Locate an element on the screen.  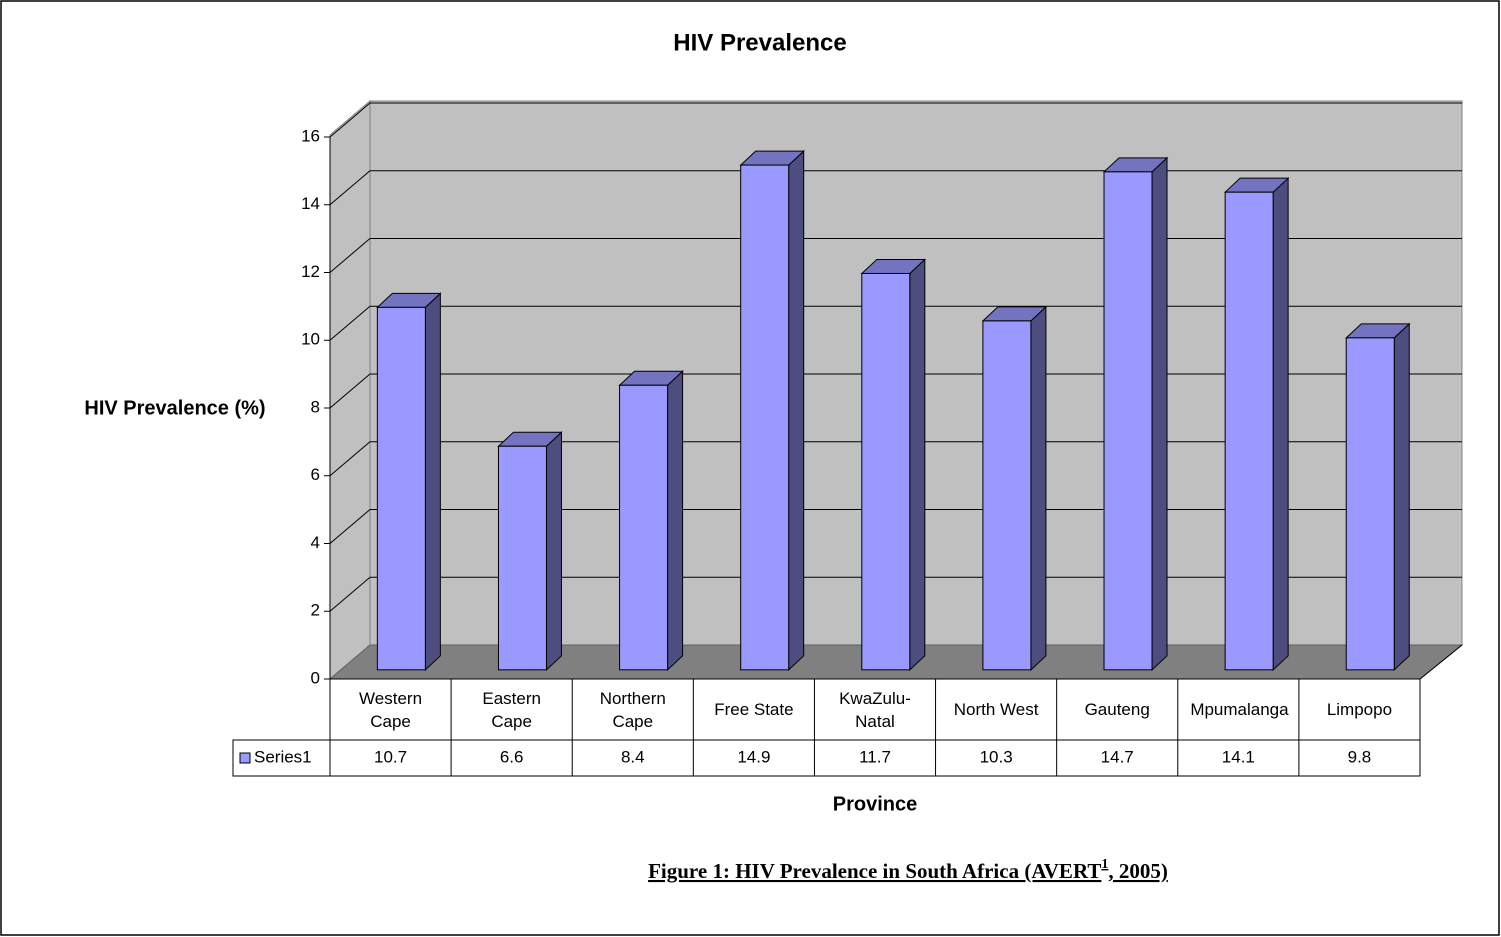
x-axis-title: Province is located at coordinates (875, 804).